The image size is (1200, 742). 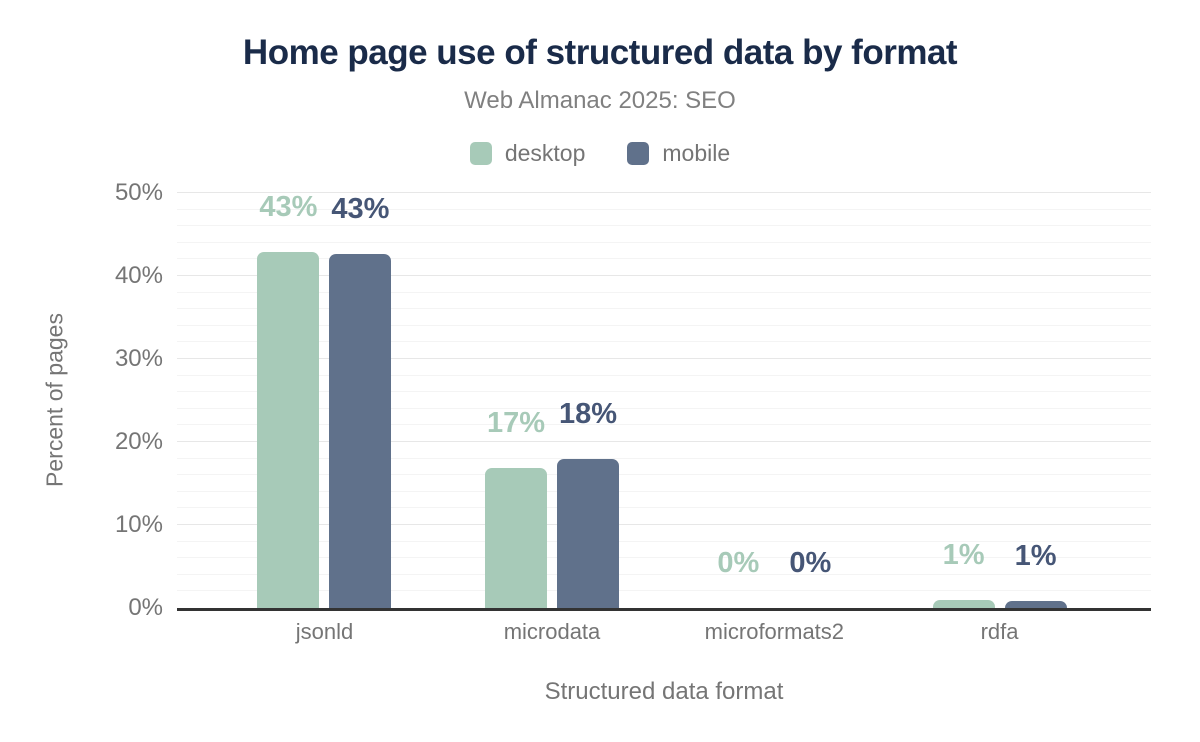 What do you see at coordinates (552, 631) in the screenshot?
I see `x-tick-label-microdata: microdata` at bounding box center [552, 631].